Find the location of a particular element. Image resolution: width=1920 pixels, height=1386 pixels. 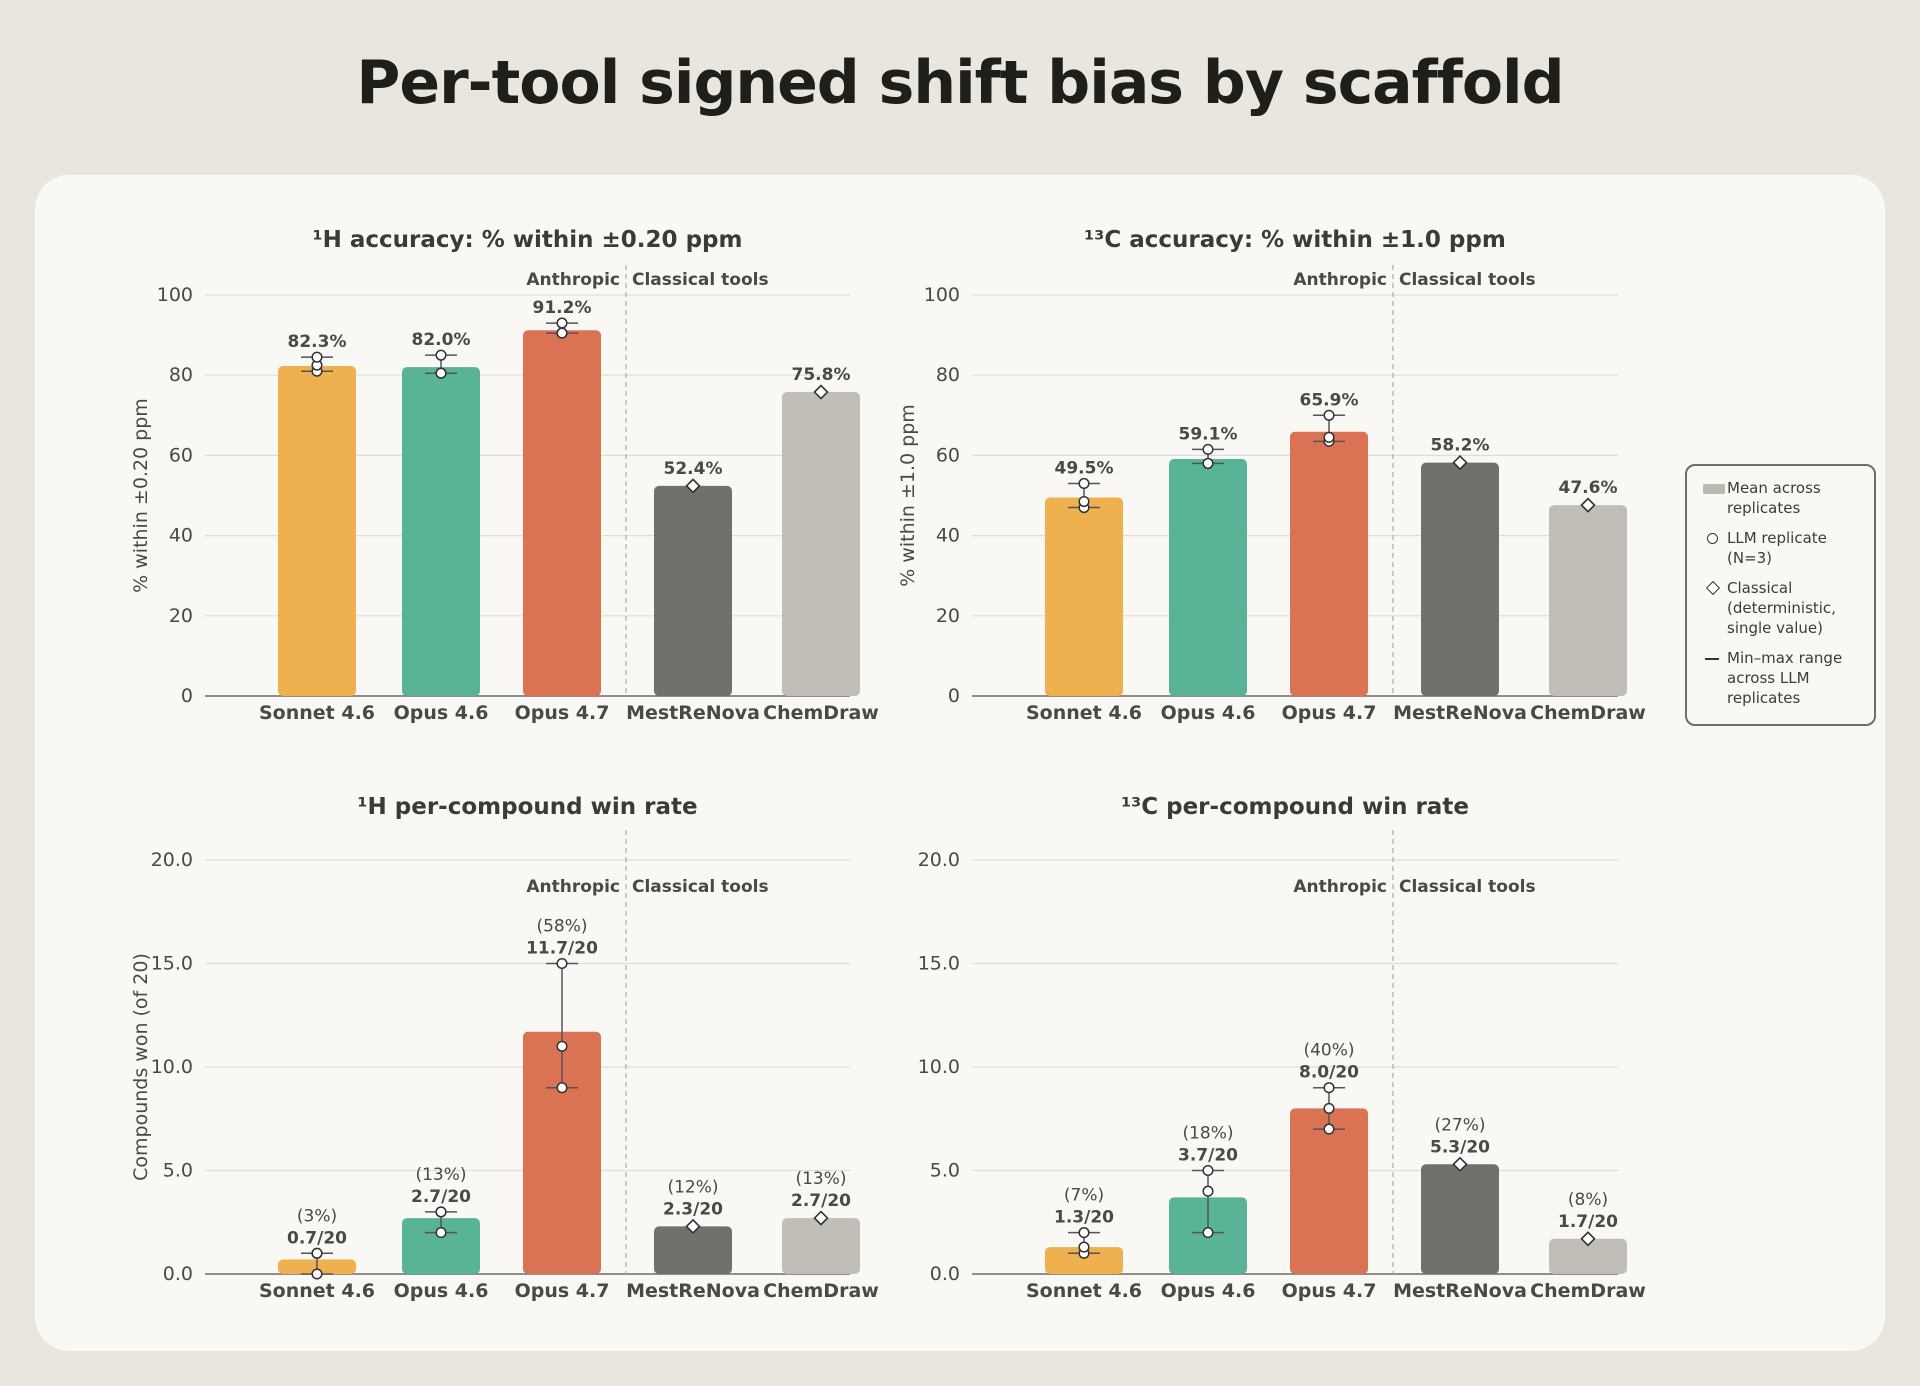

percent-label: (58%) is located at coordinates (561, 927).